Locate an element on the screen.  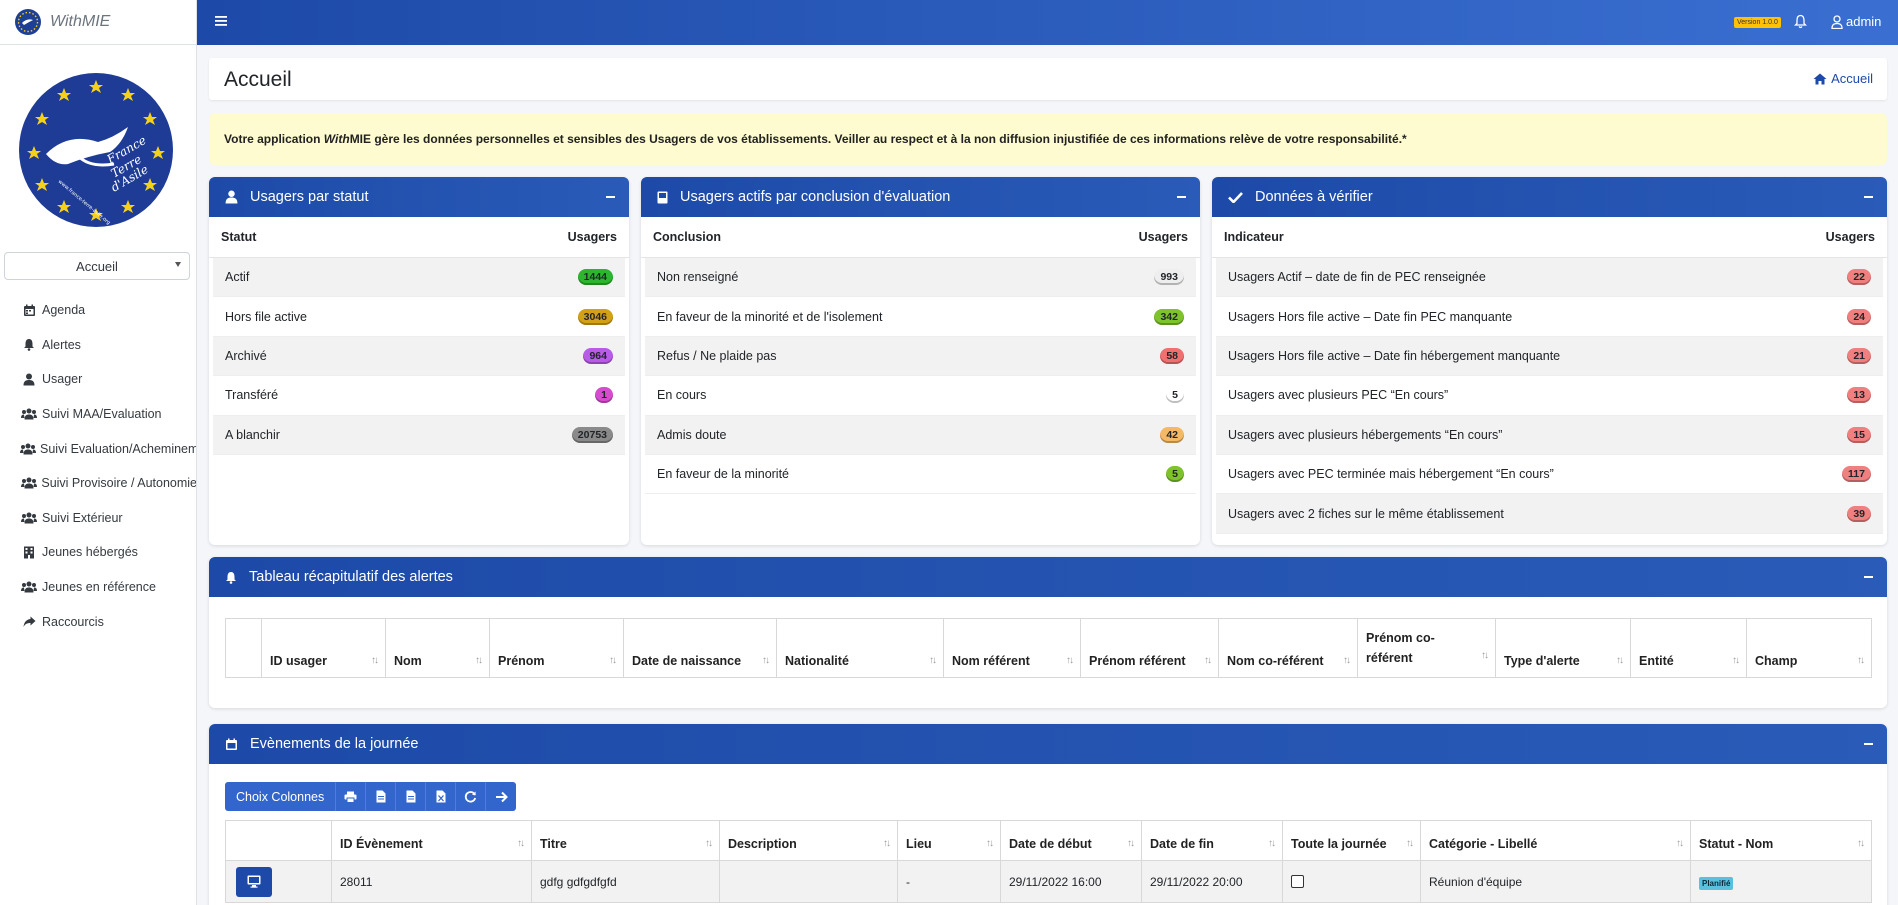
column-header: Description ↑↓ is located at coordinates (808, 840).